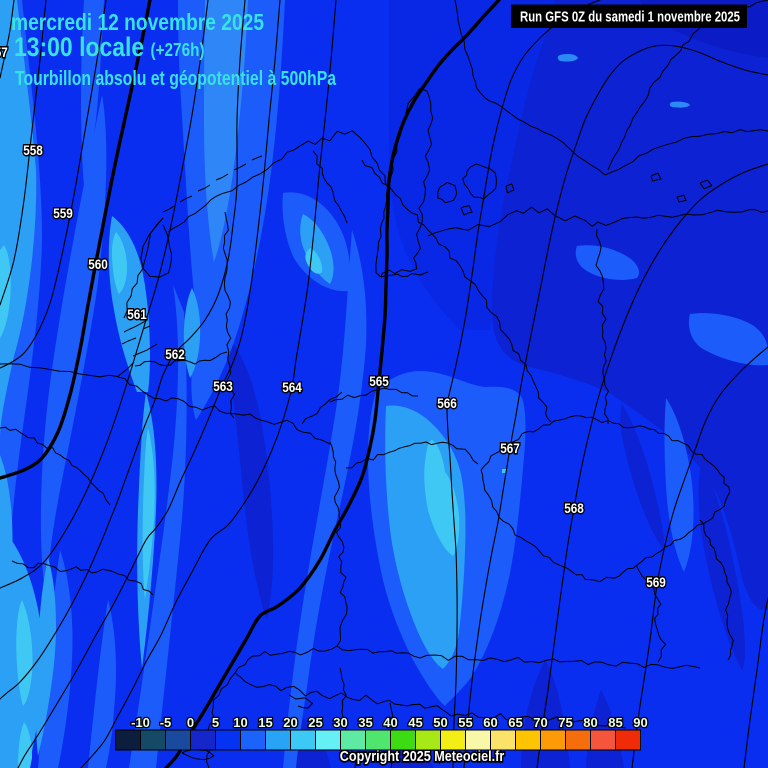  I want to click on svg-text: 35, so click(365, 722).